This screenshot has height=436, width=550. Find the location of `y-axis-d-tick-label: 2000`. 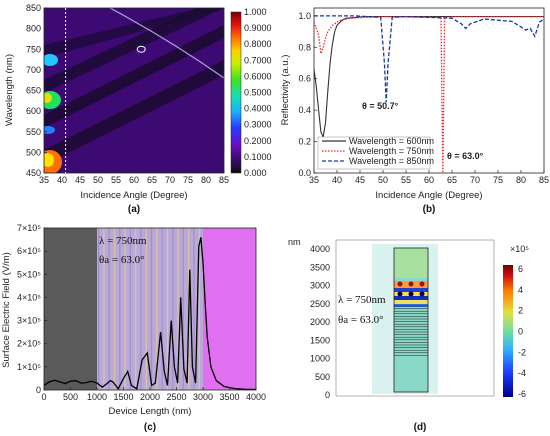

y-axis-d-tick-label: 2000 is located at coordinates (320, 322).